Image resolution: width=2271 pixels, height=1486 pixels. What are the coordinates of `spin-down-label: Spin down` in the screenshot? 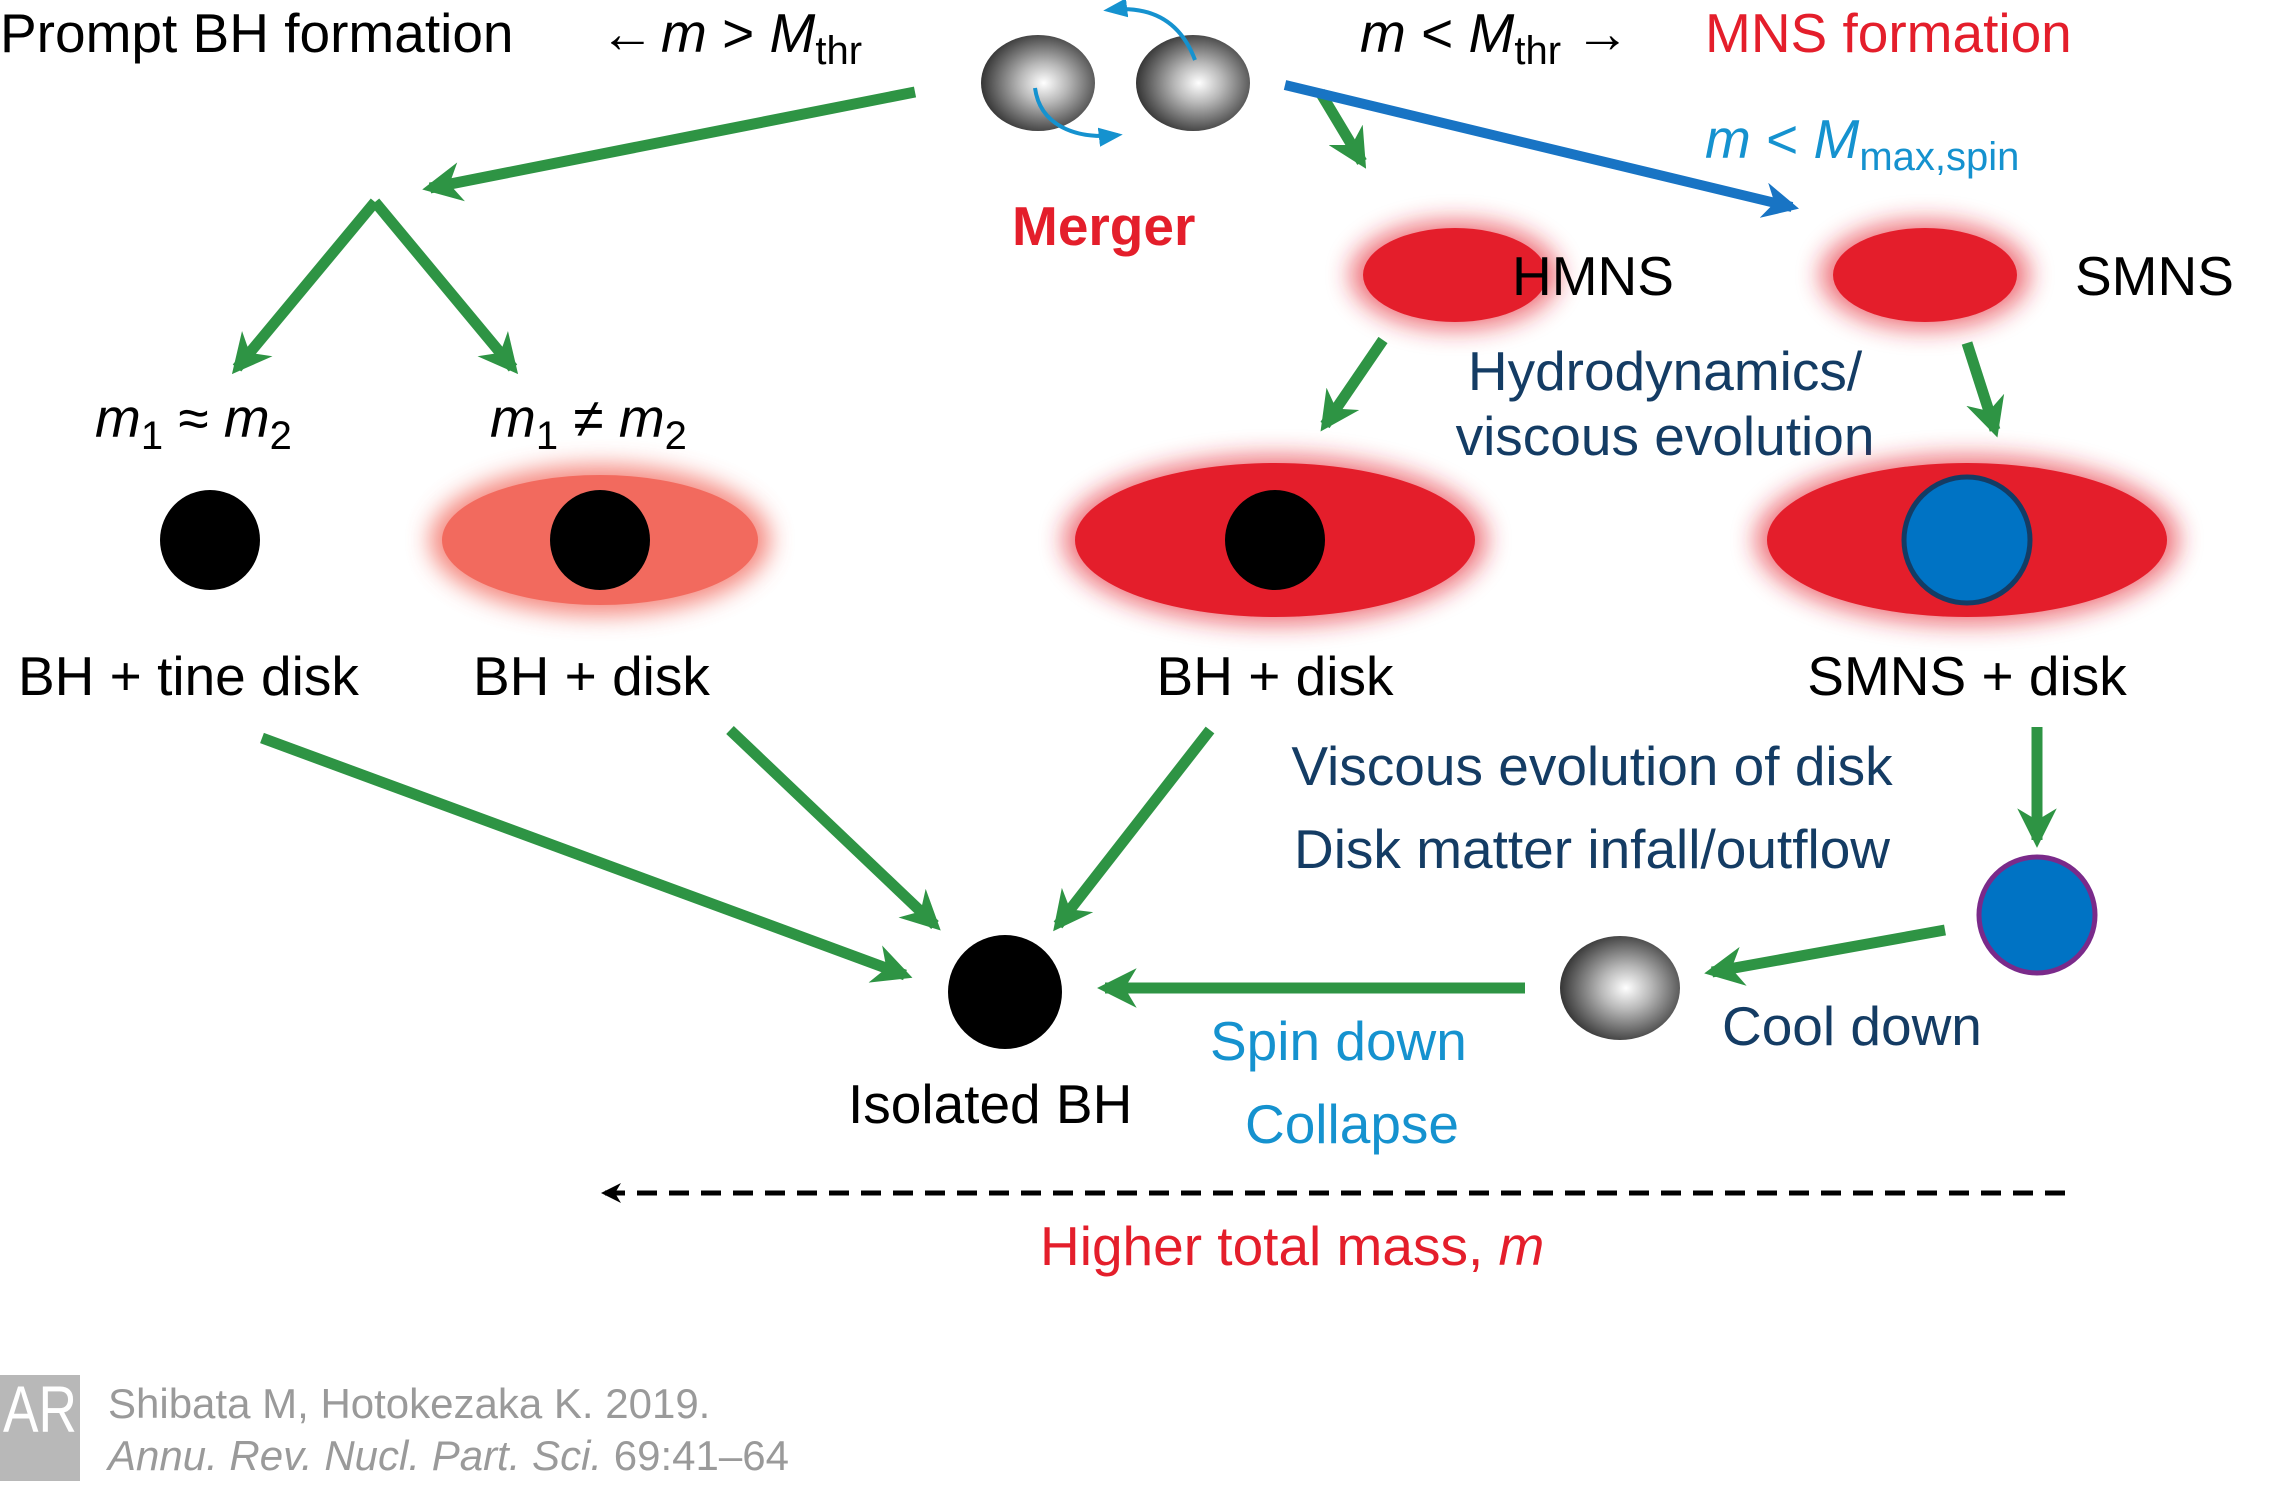 It's located at (1338, 1041).